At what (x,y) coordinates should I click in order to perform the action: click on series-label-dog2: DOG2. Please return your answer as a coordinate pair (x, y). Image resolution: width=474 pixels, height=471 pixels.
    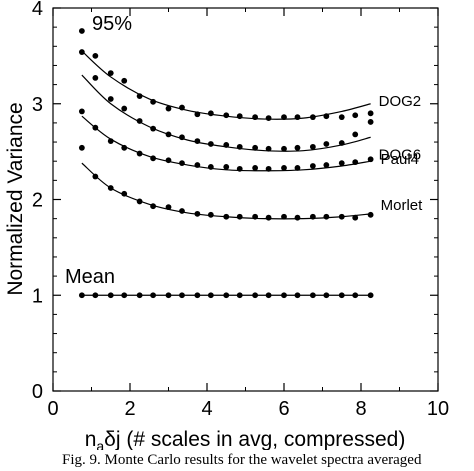
    Looking at the image, I should click on (400, 101).